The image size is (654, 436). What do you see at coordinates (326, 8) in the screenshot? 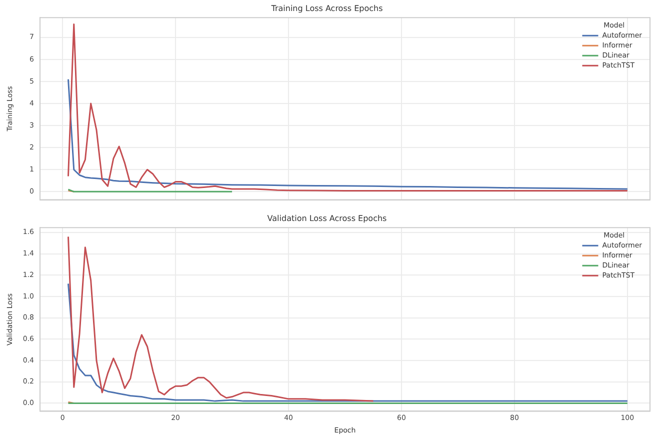
I see `chart-title: Training Loss Across Epochs` at bounding box center [326, 8].